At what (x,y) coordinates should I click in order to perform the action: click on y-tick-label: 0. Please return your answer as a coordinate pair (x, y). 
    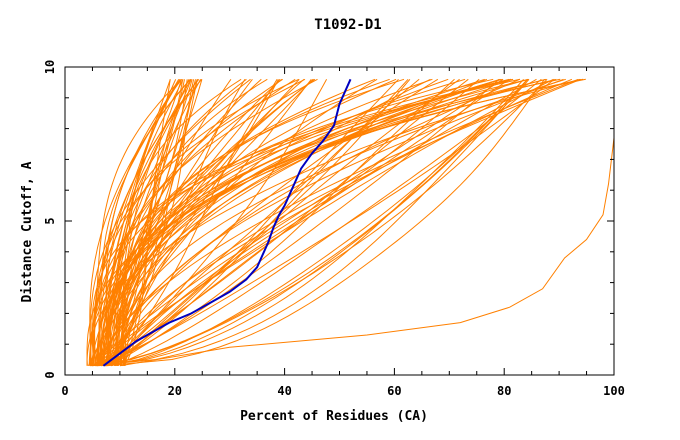
    Looking at the image, I should click on (50, 374).